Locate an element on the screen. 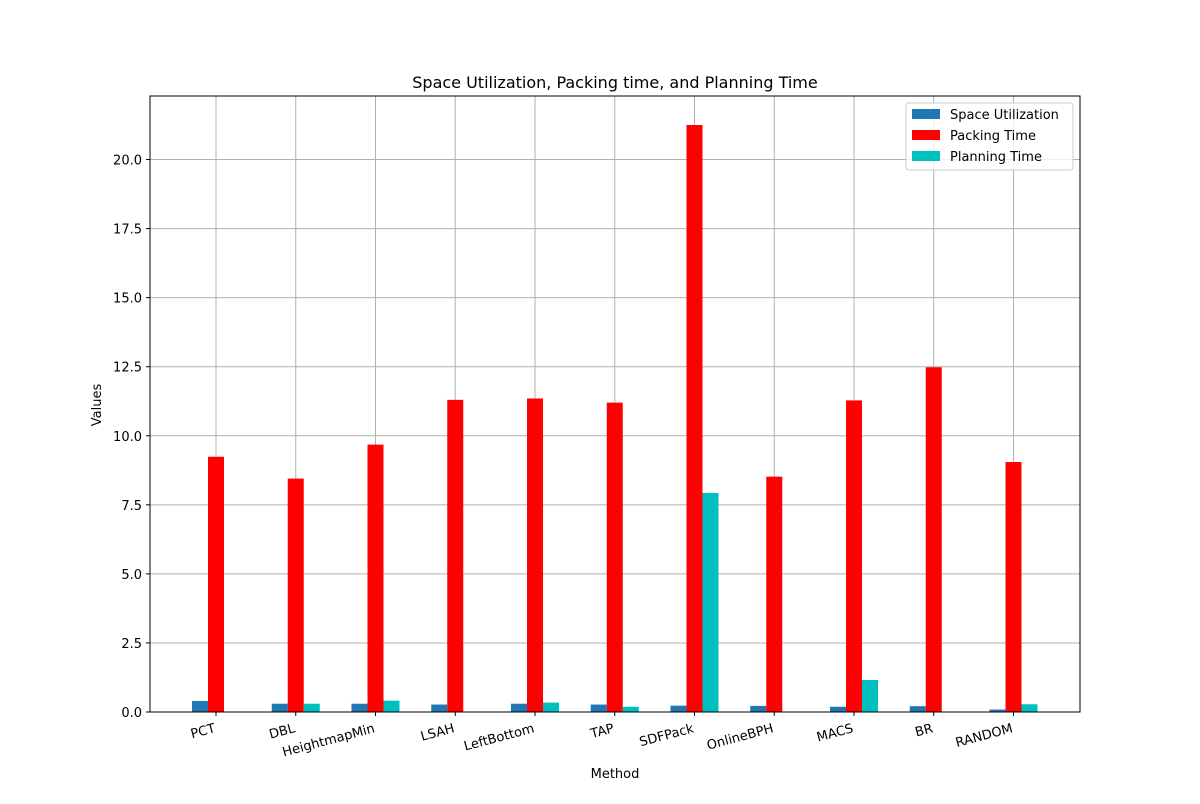  x-tick-label: MACS is located at coordinates (835, 733).